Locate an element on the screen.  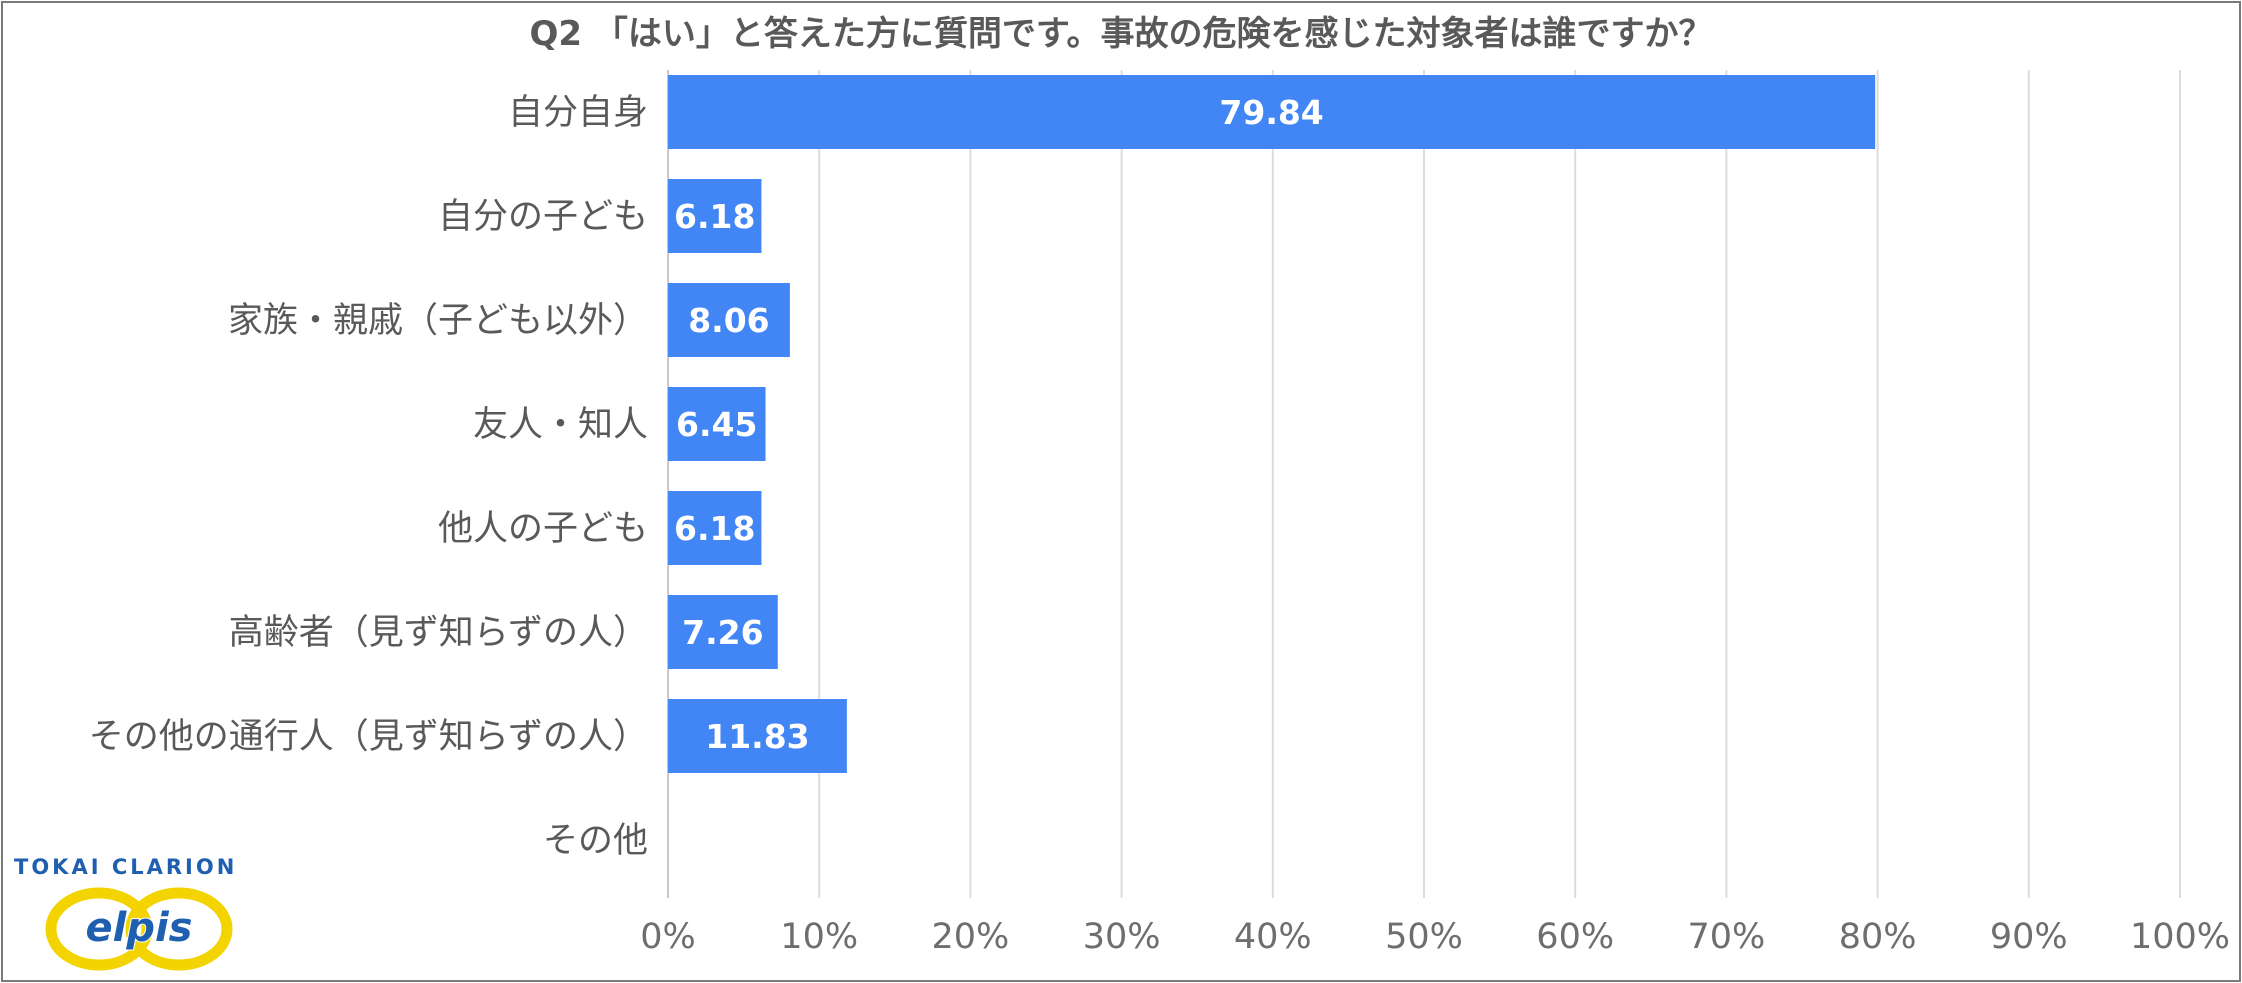
category-label: 高齢者（見ず知らずの人） is located at coordinates (438, 633).